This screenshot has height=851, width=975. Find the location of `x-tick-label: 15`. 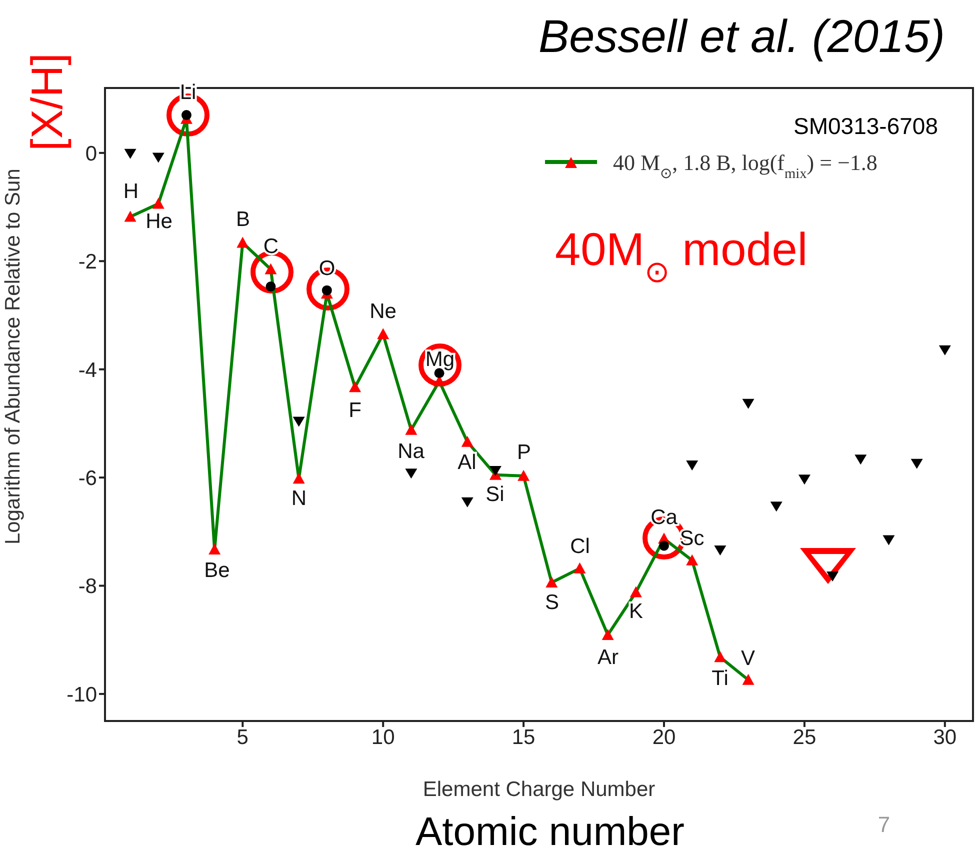

x-tick-label: 15 is located at coordinates (524, 737).